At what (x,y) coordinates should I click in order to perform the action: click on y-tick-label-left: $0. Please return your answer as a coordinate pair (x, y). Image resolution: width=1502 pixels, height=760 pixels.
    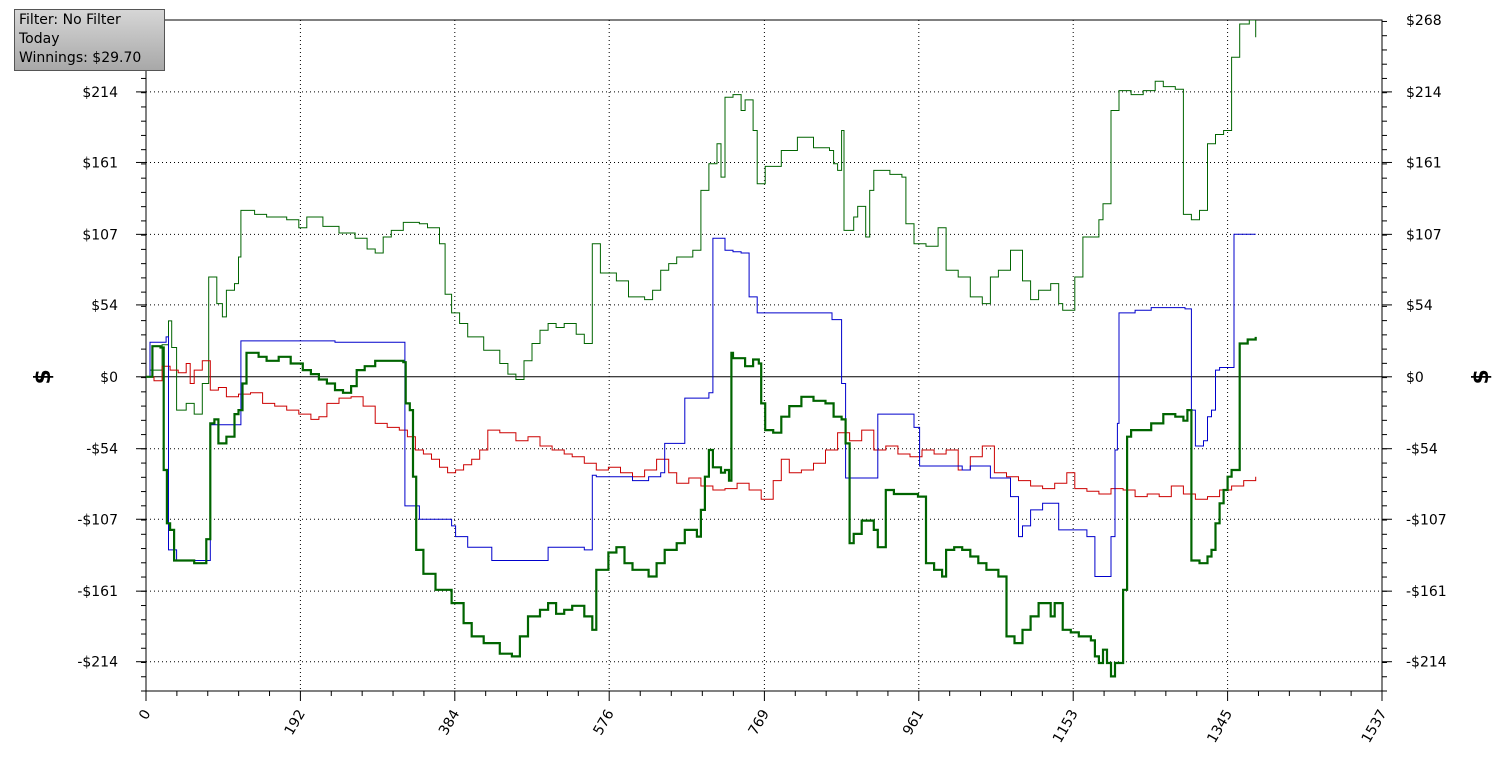
    Looking at the image, I should click on (109, 378).